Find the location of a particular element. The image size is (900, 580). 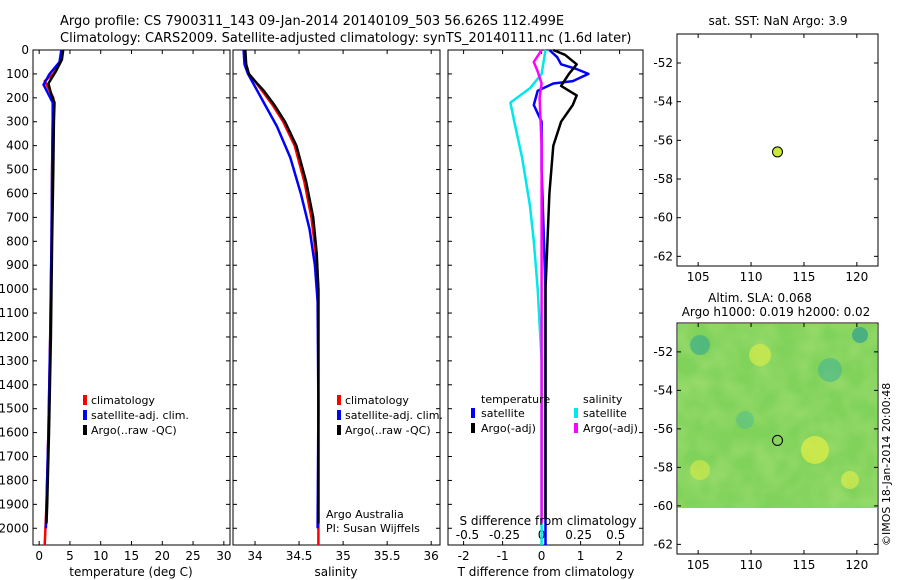

sal-legend-argo: Argo(..raw -QC) is located at coordinates (388, 430).